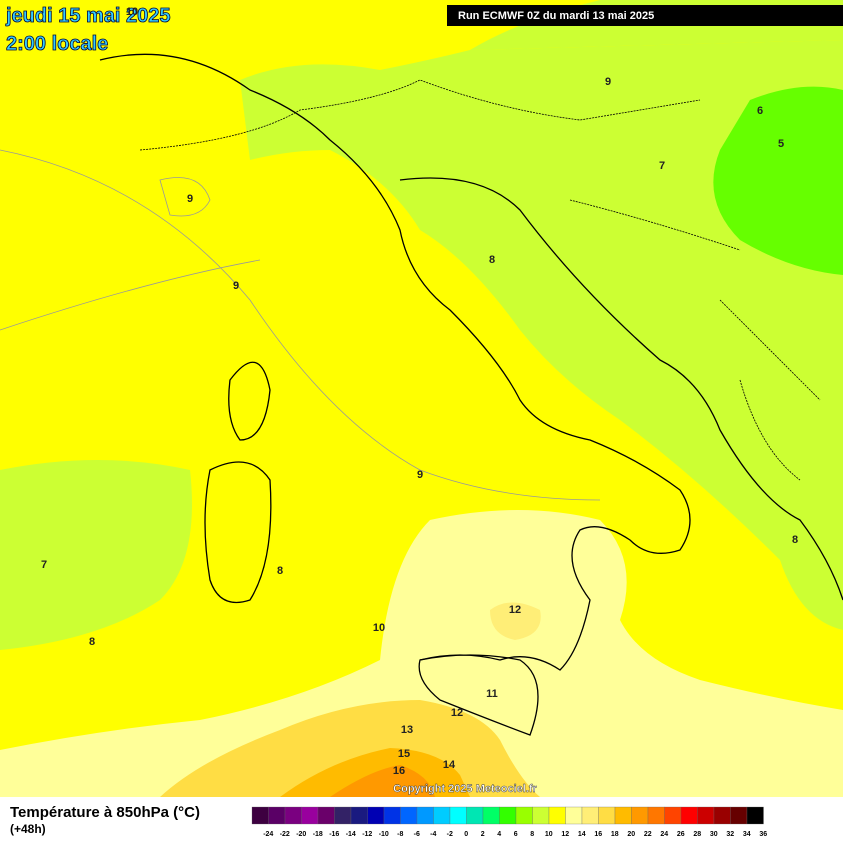 The image size is (843, 841). Describe the element at coordinates (582, 834) in the screenshot. I see `colorbar-tick-label: 14` at that location.